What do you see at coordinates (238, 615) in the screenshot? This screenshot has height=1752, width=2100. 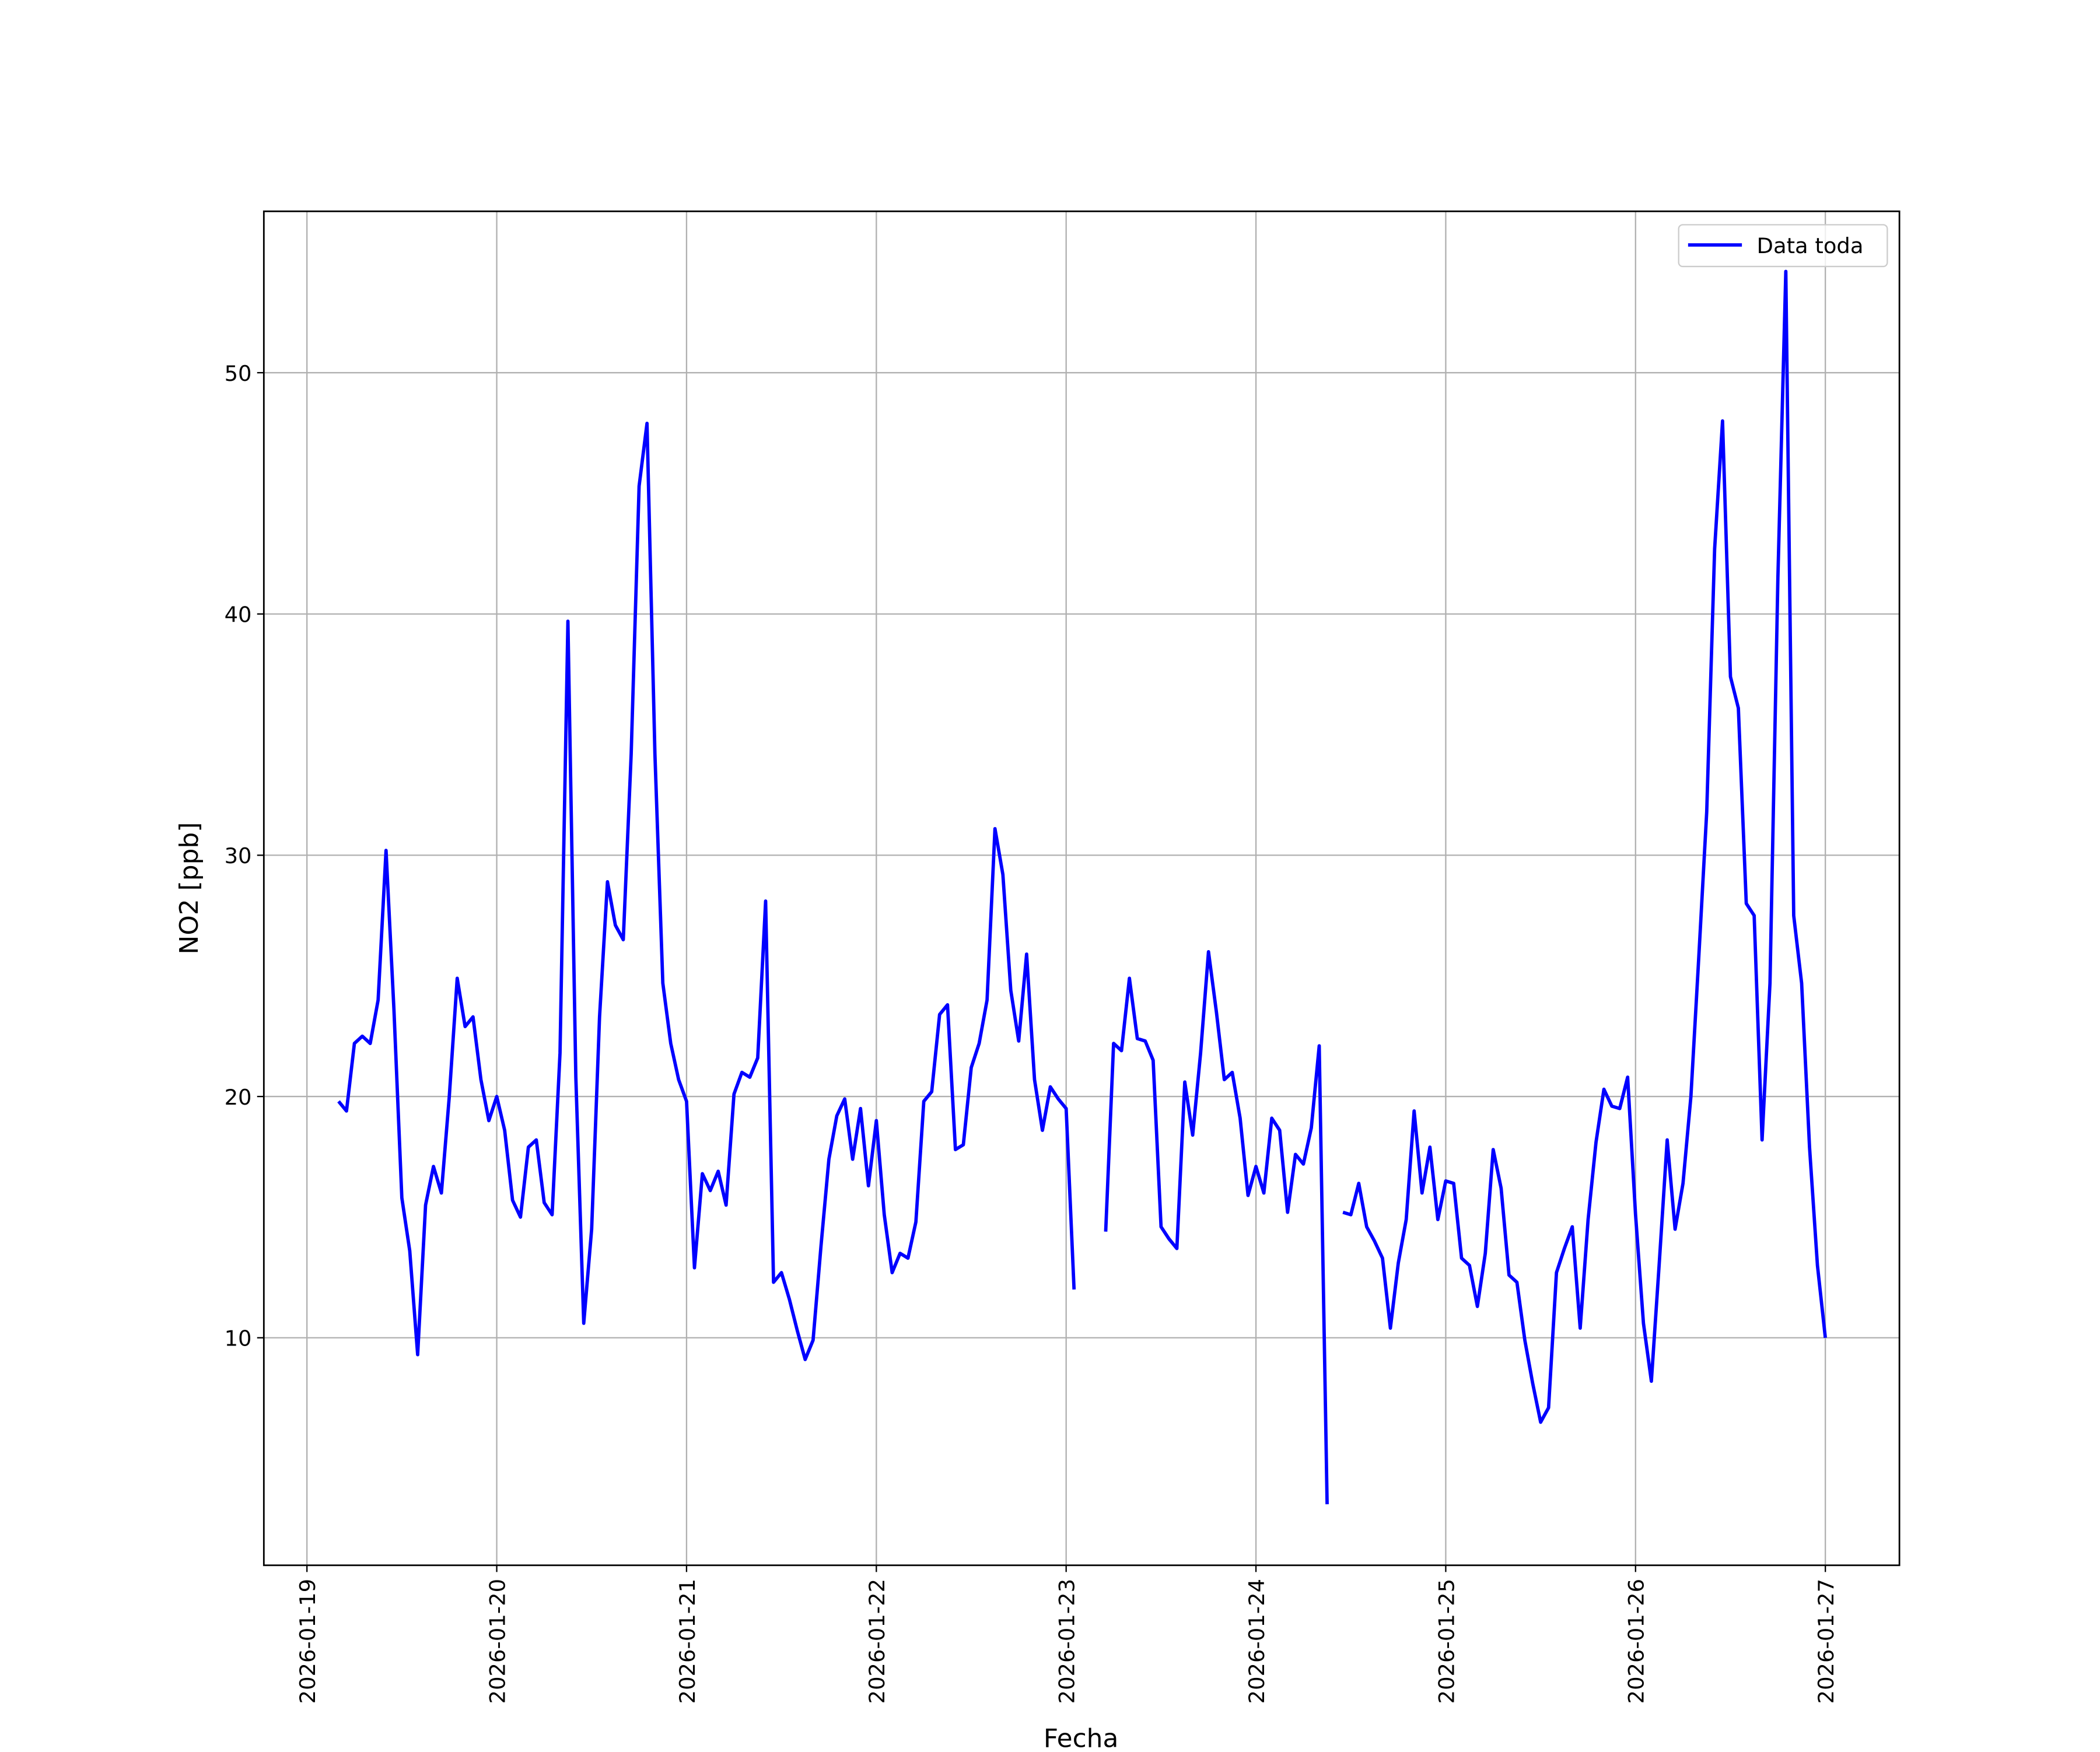 I see `y-tick-label: 40` at bounding box center [238, 615].